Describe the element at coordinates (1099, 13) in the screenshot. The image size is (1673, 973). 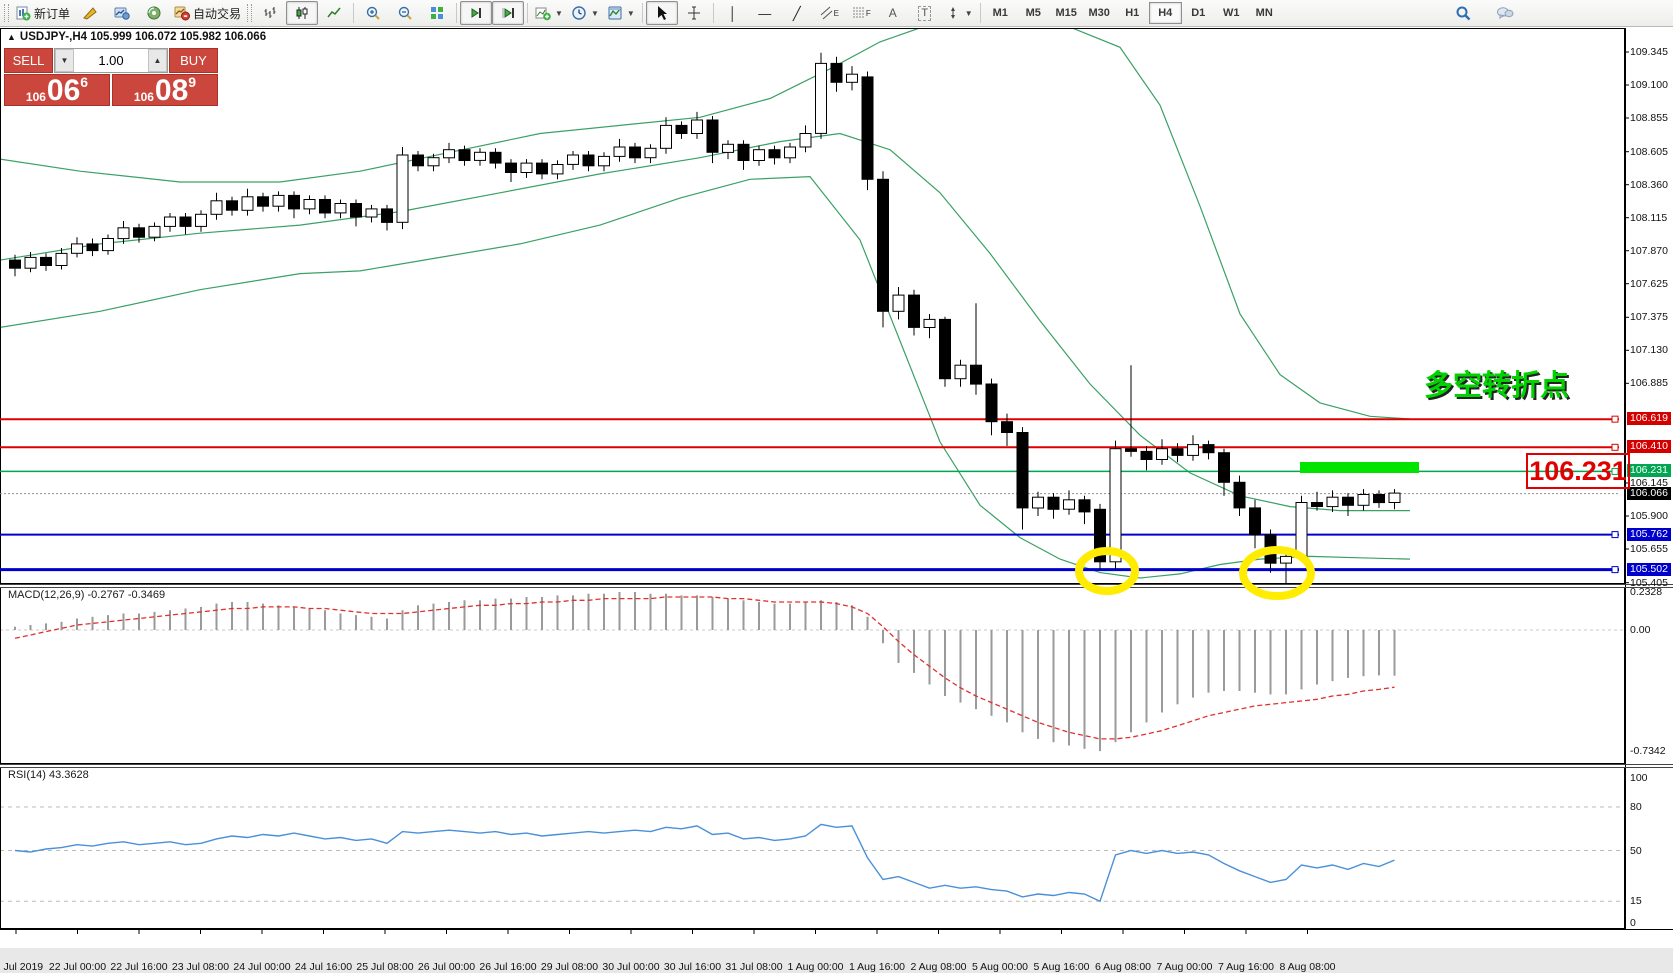
I see `tab-timeframe-M30: M30` at that location.